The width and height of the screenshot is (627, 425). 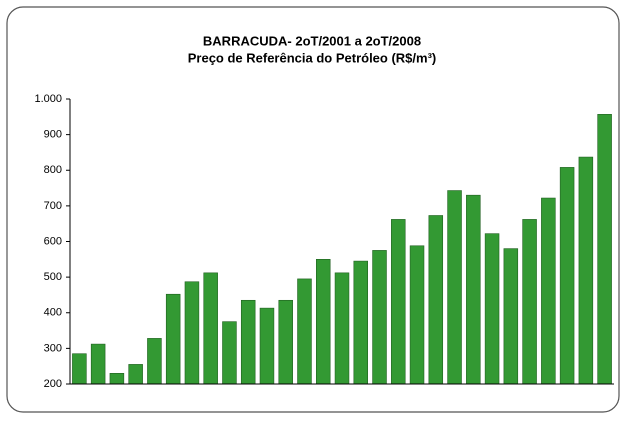 I want to click on y-tick-label: 700, so click(x=53, y=206).